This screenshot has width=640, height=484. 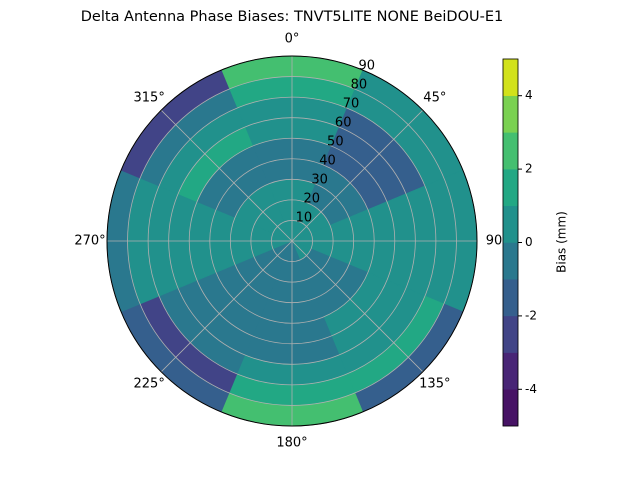 What do you see at coordinates (292, 39) in the screenshot?
I see `theta-tick-label: 0°` at bounding box center [292, 39].